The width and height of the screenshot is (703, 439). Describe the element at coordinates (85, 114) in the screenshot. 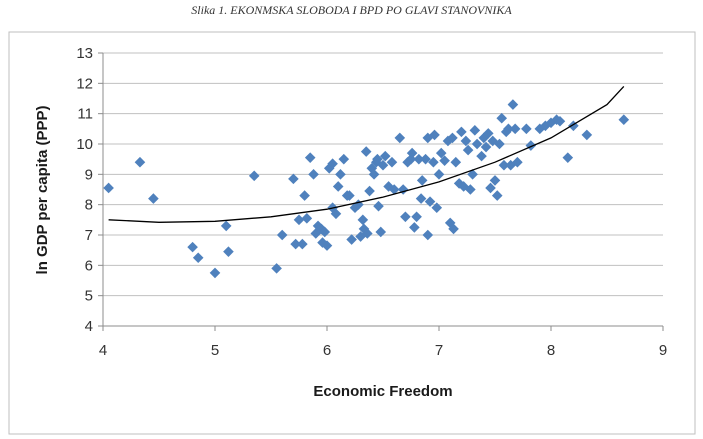

I see `y-tick-label: 11` at that location.